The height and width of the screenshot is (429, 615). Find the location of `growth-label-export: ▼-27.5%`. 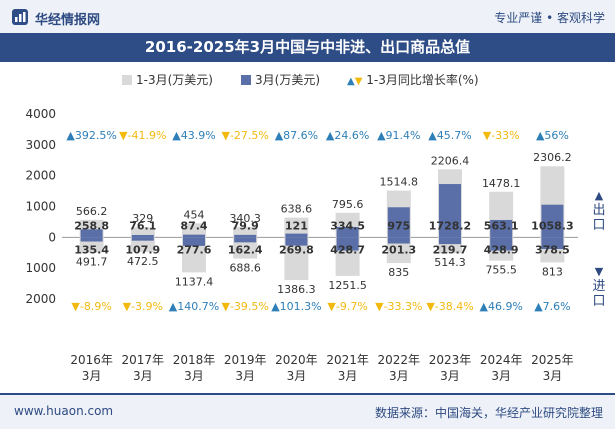

growth-label-export: ▼-27.5% is located at coordinates (245, 135).